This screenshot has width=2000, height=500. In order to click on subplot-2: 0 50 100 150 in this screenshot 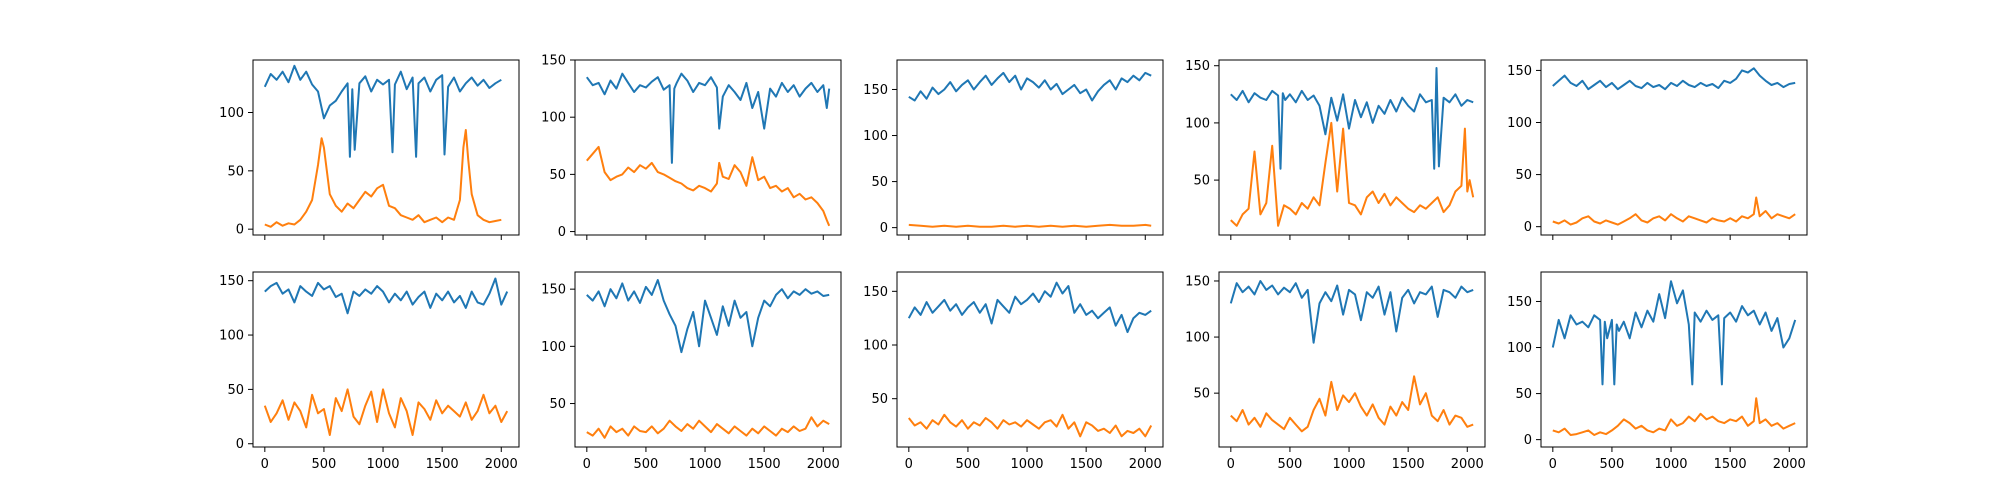, I will do `click(691, 147)`.